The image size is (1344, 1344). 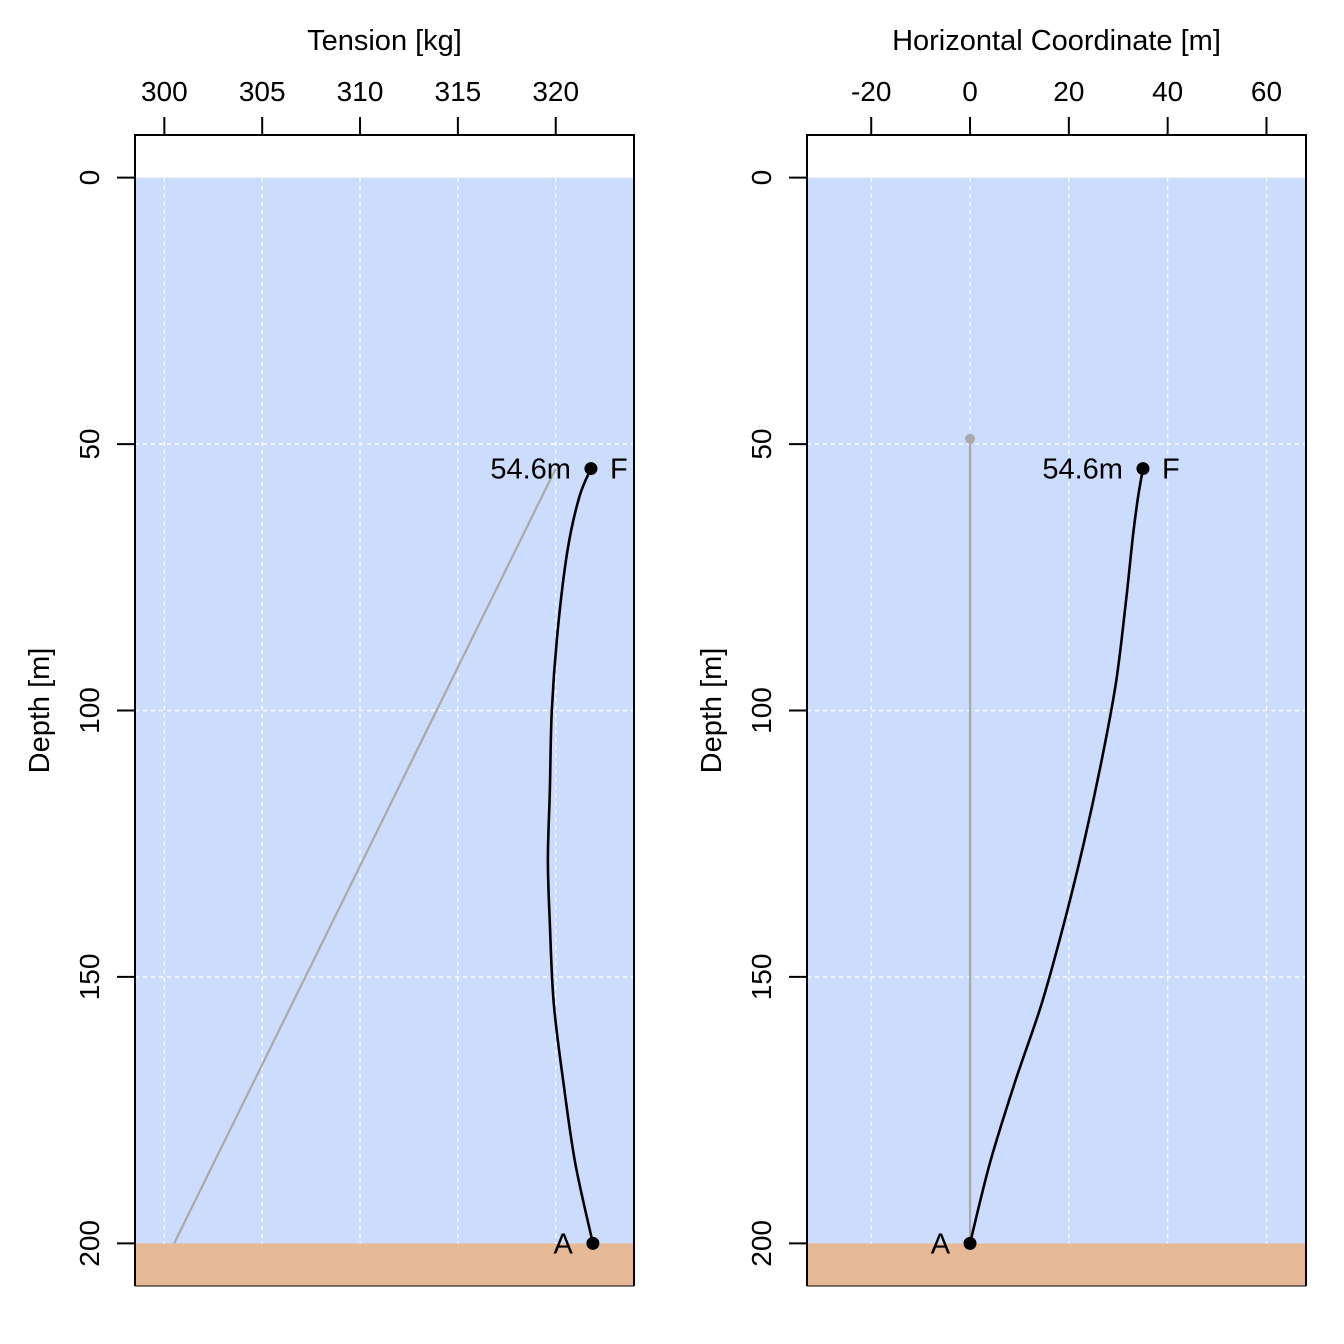 I want to click on x-axis-title: Horizontal Coordinate [m], so click(x=1056, y=41).